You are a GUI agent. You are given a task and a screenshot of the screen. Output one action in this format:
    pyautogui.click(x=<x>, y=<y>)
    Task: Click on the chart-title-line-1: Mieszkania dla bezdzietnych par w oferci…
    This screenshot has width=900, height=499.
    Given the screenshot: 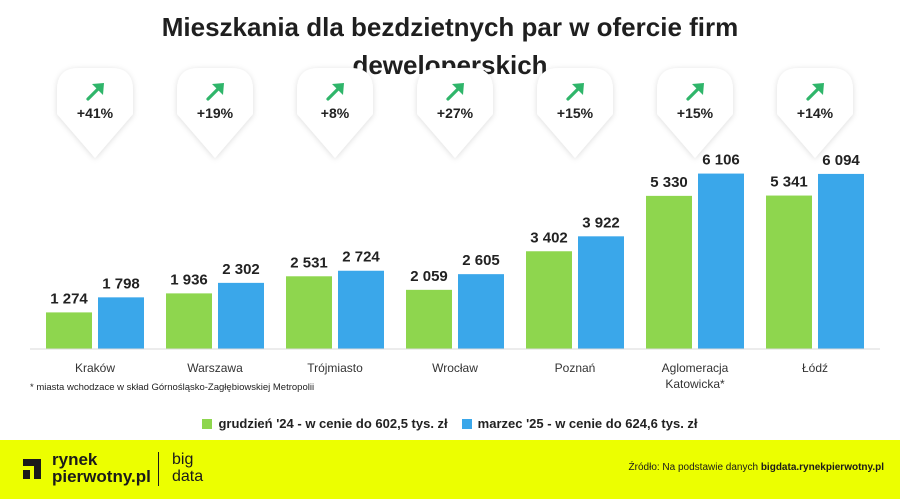 What is the action you would take?
    pyautogui.click(x=450, y=27)
    